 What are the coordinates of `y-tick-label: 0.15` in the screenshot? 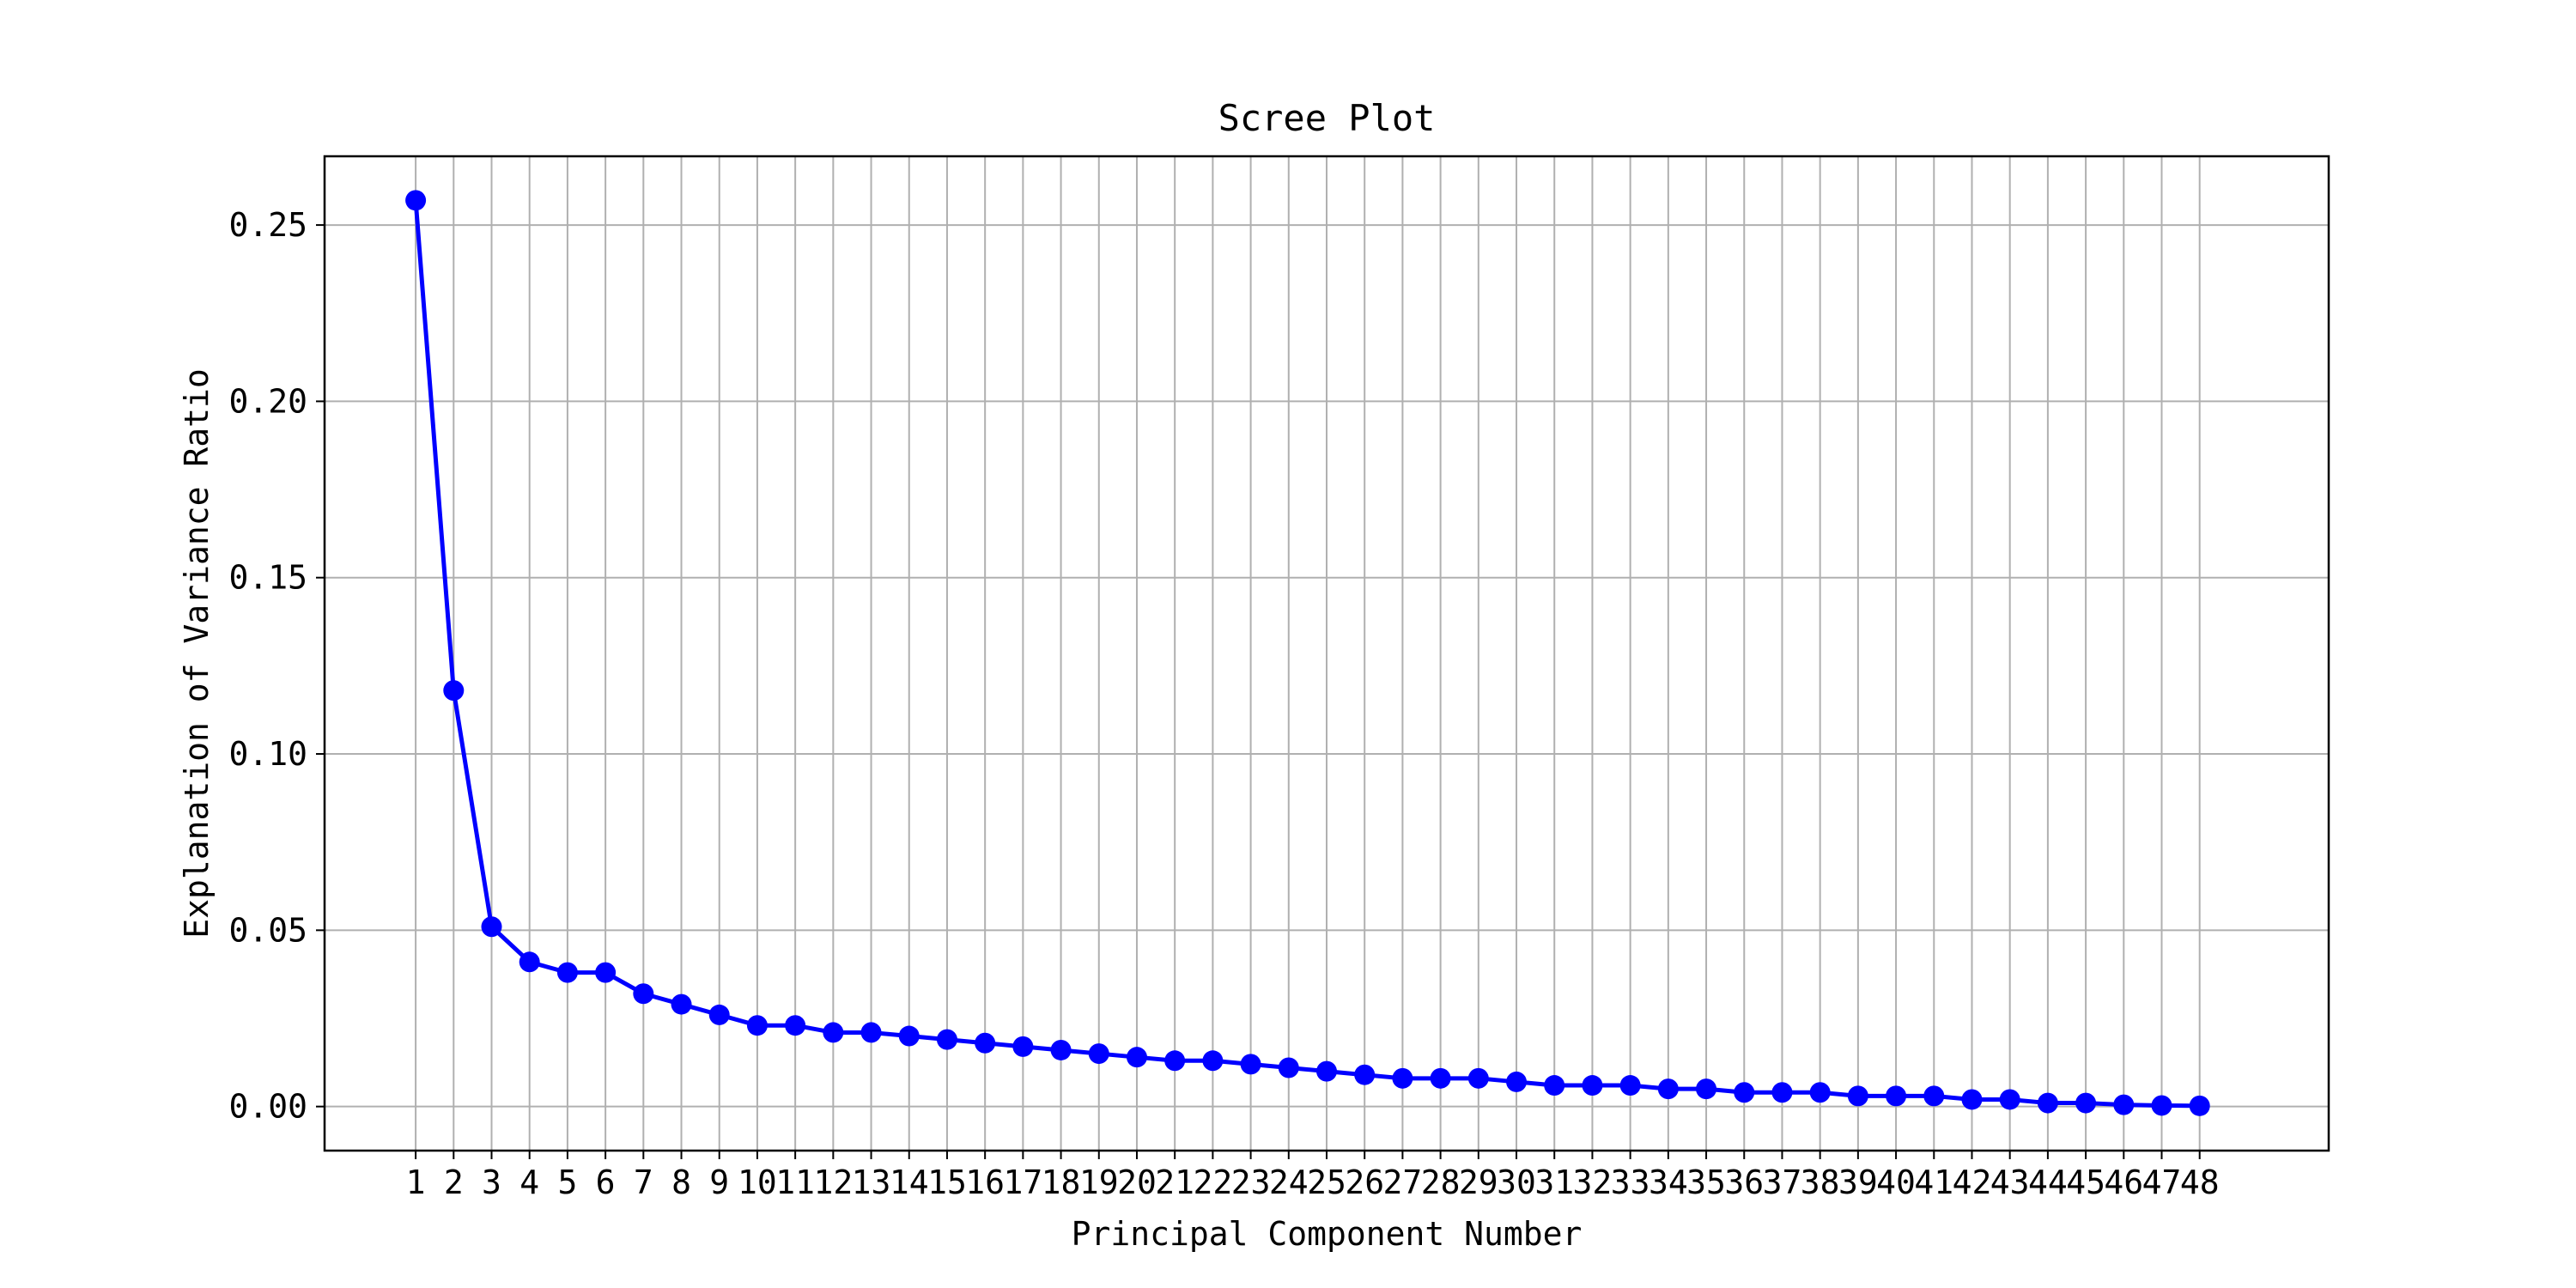 It's located at (268, 578).